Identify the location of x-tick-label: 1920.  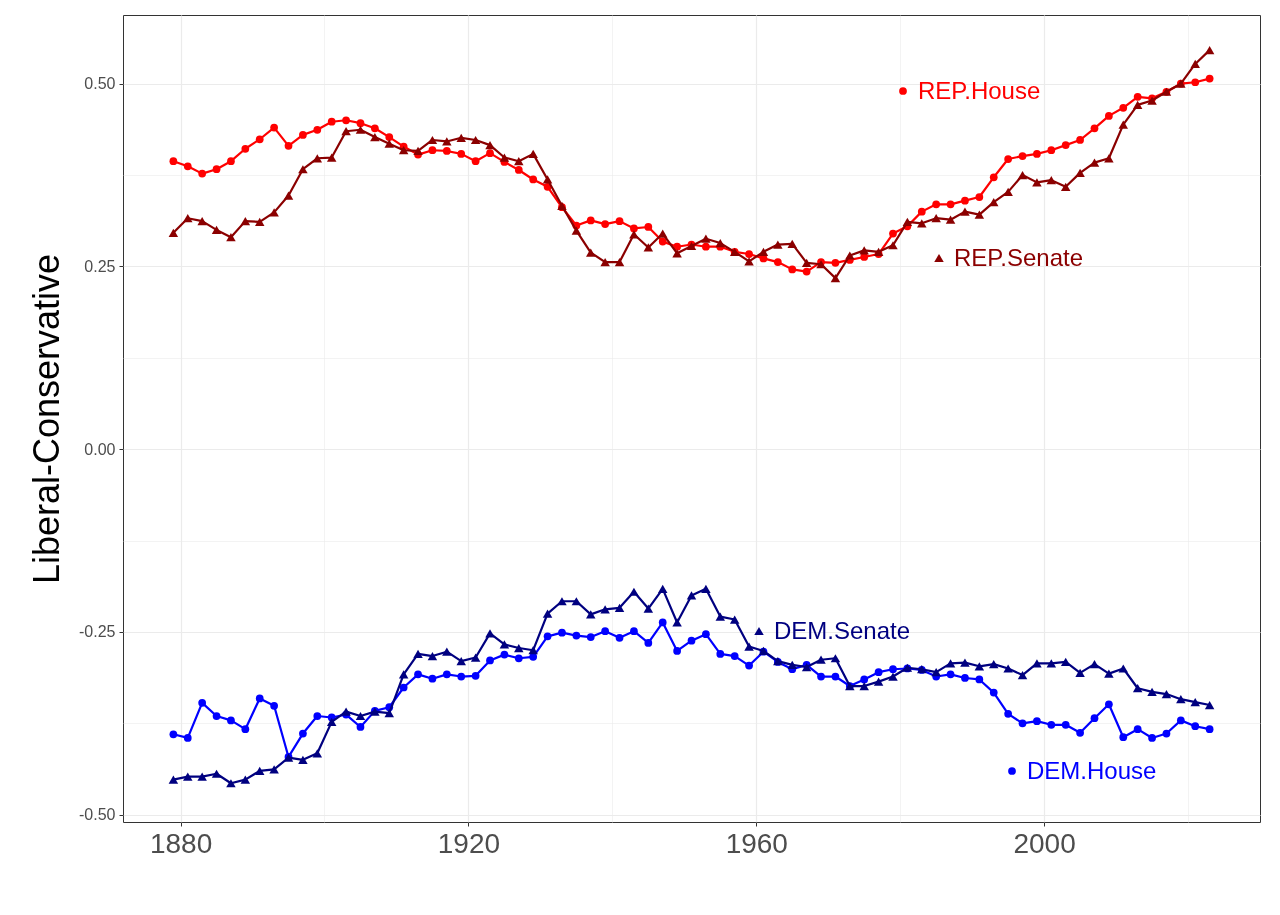
(469, 843).